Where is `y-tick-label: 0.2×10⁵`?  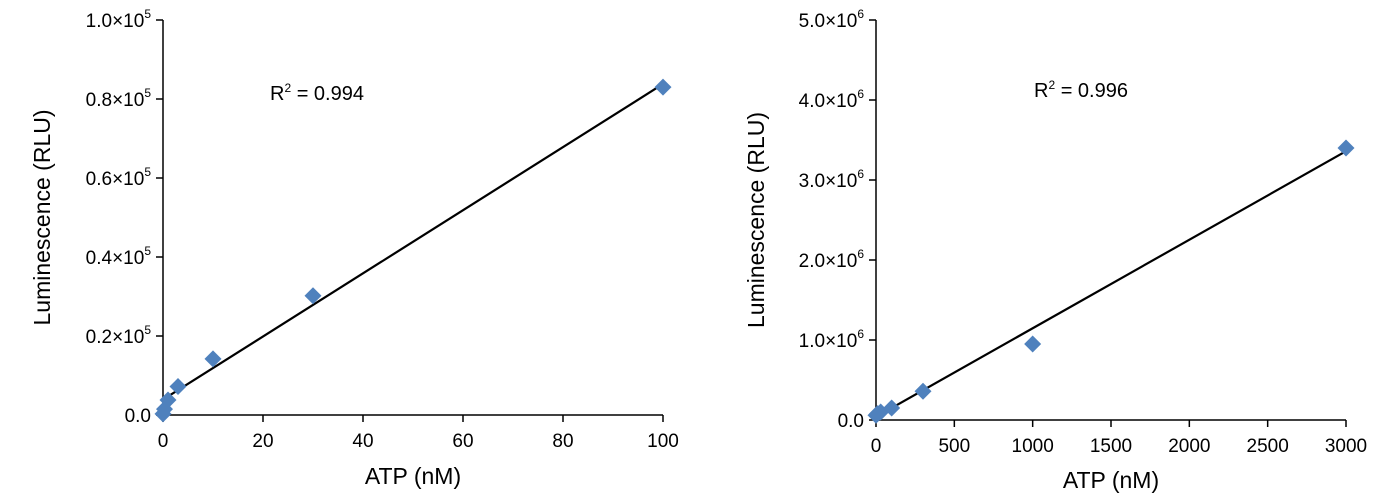
y-tick-label: 0.2×10⁵ is located at coordinates (119, 335).